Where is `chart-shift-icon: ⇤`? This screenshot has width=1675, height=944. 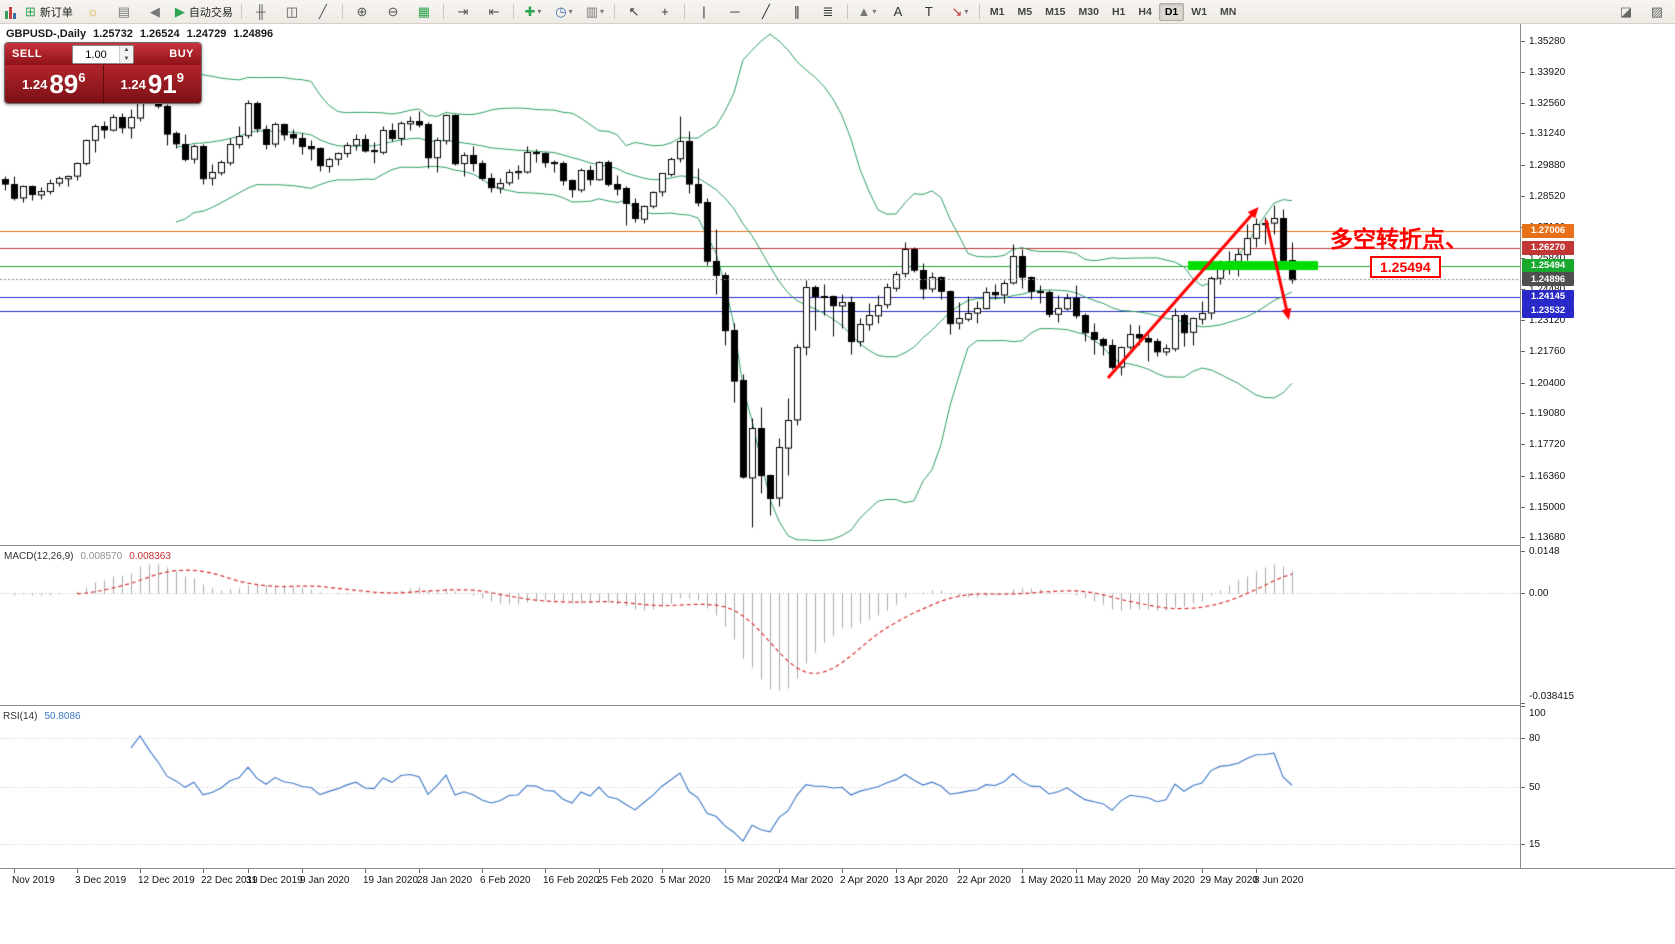 chart-shift-icon: ⇤ is located at coordinates (494, 12).